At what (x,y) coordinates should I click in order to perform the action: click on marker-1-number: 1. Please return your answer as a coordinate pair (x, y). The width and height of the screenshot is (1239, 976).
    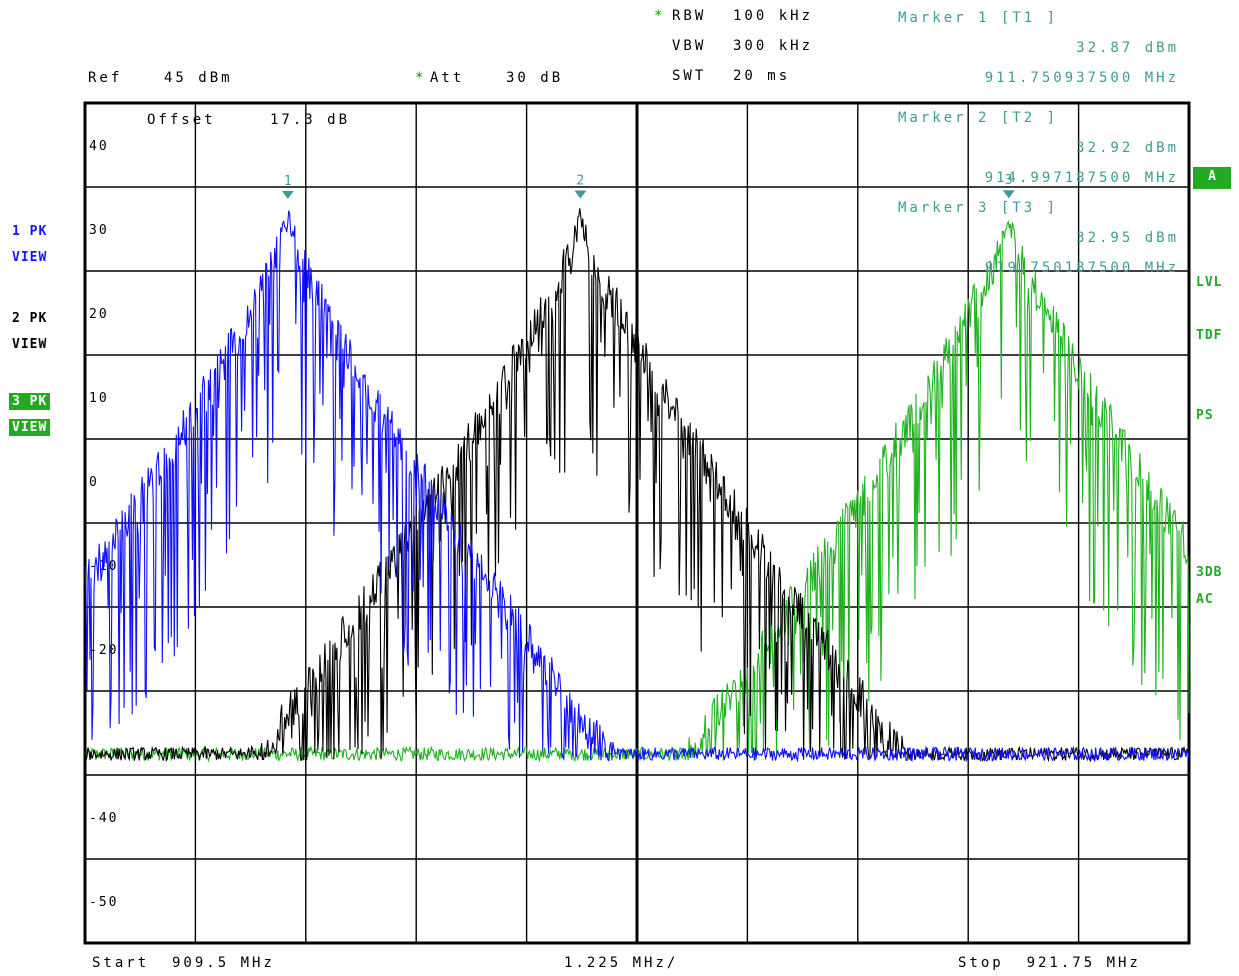
    Looking at the image, I should click on (288, 181).